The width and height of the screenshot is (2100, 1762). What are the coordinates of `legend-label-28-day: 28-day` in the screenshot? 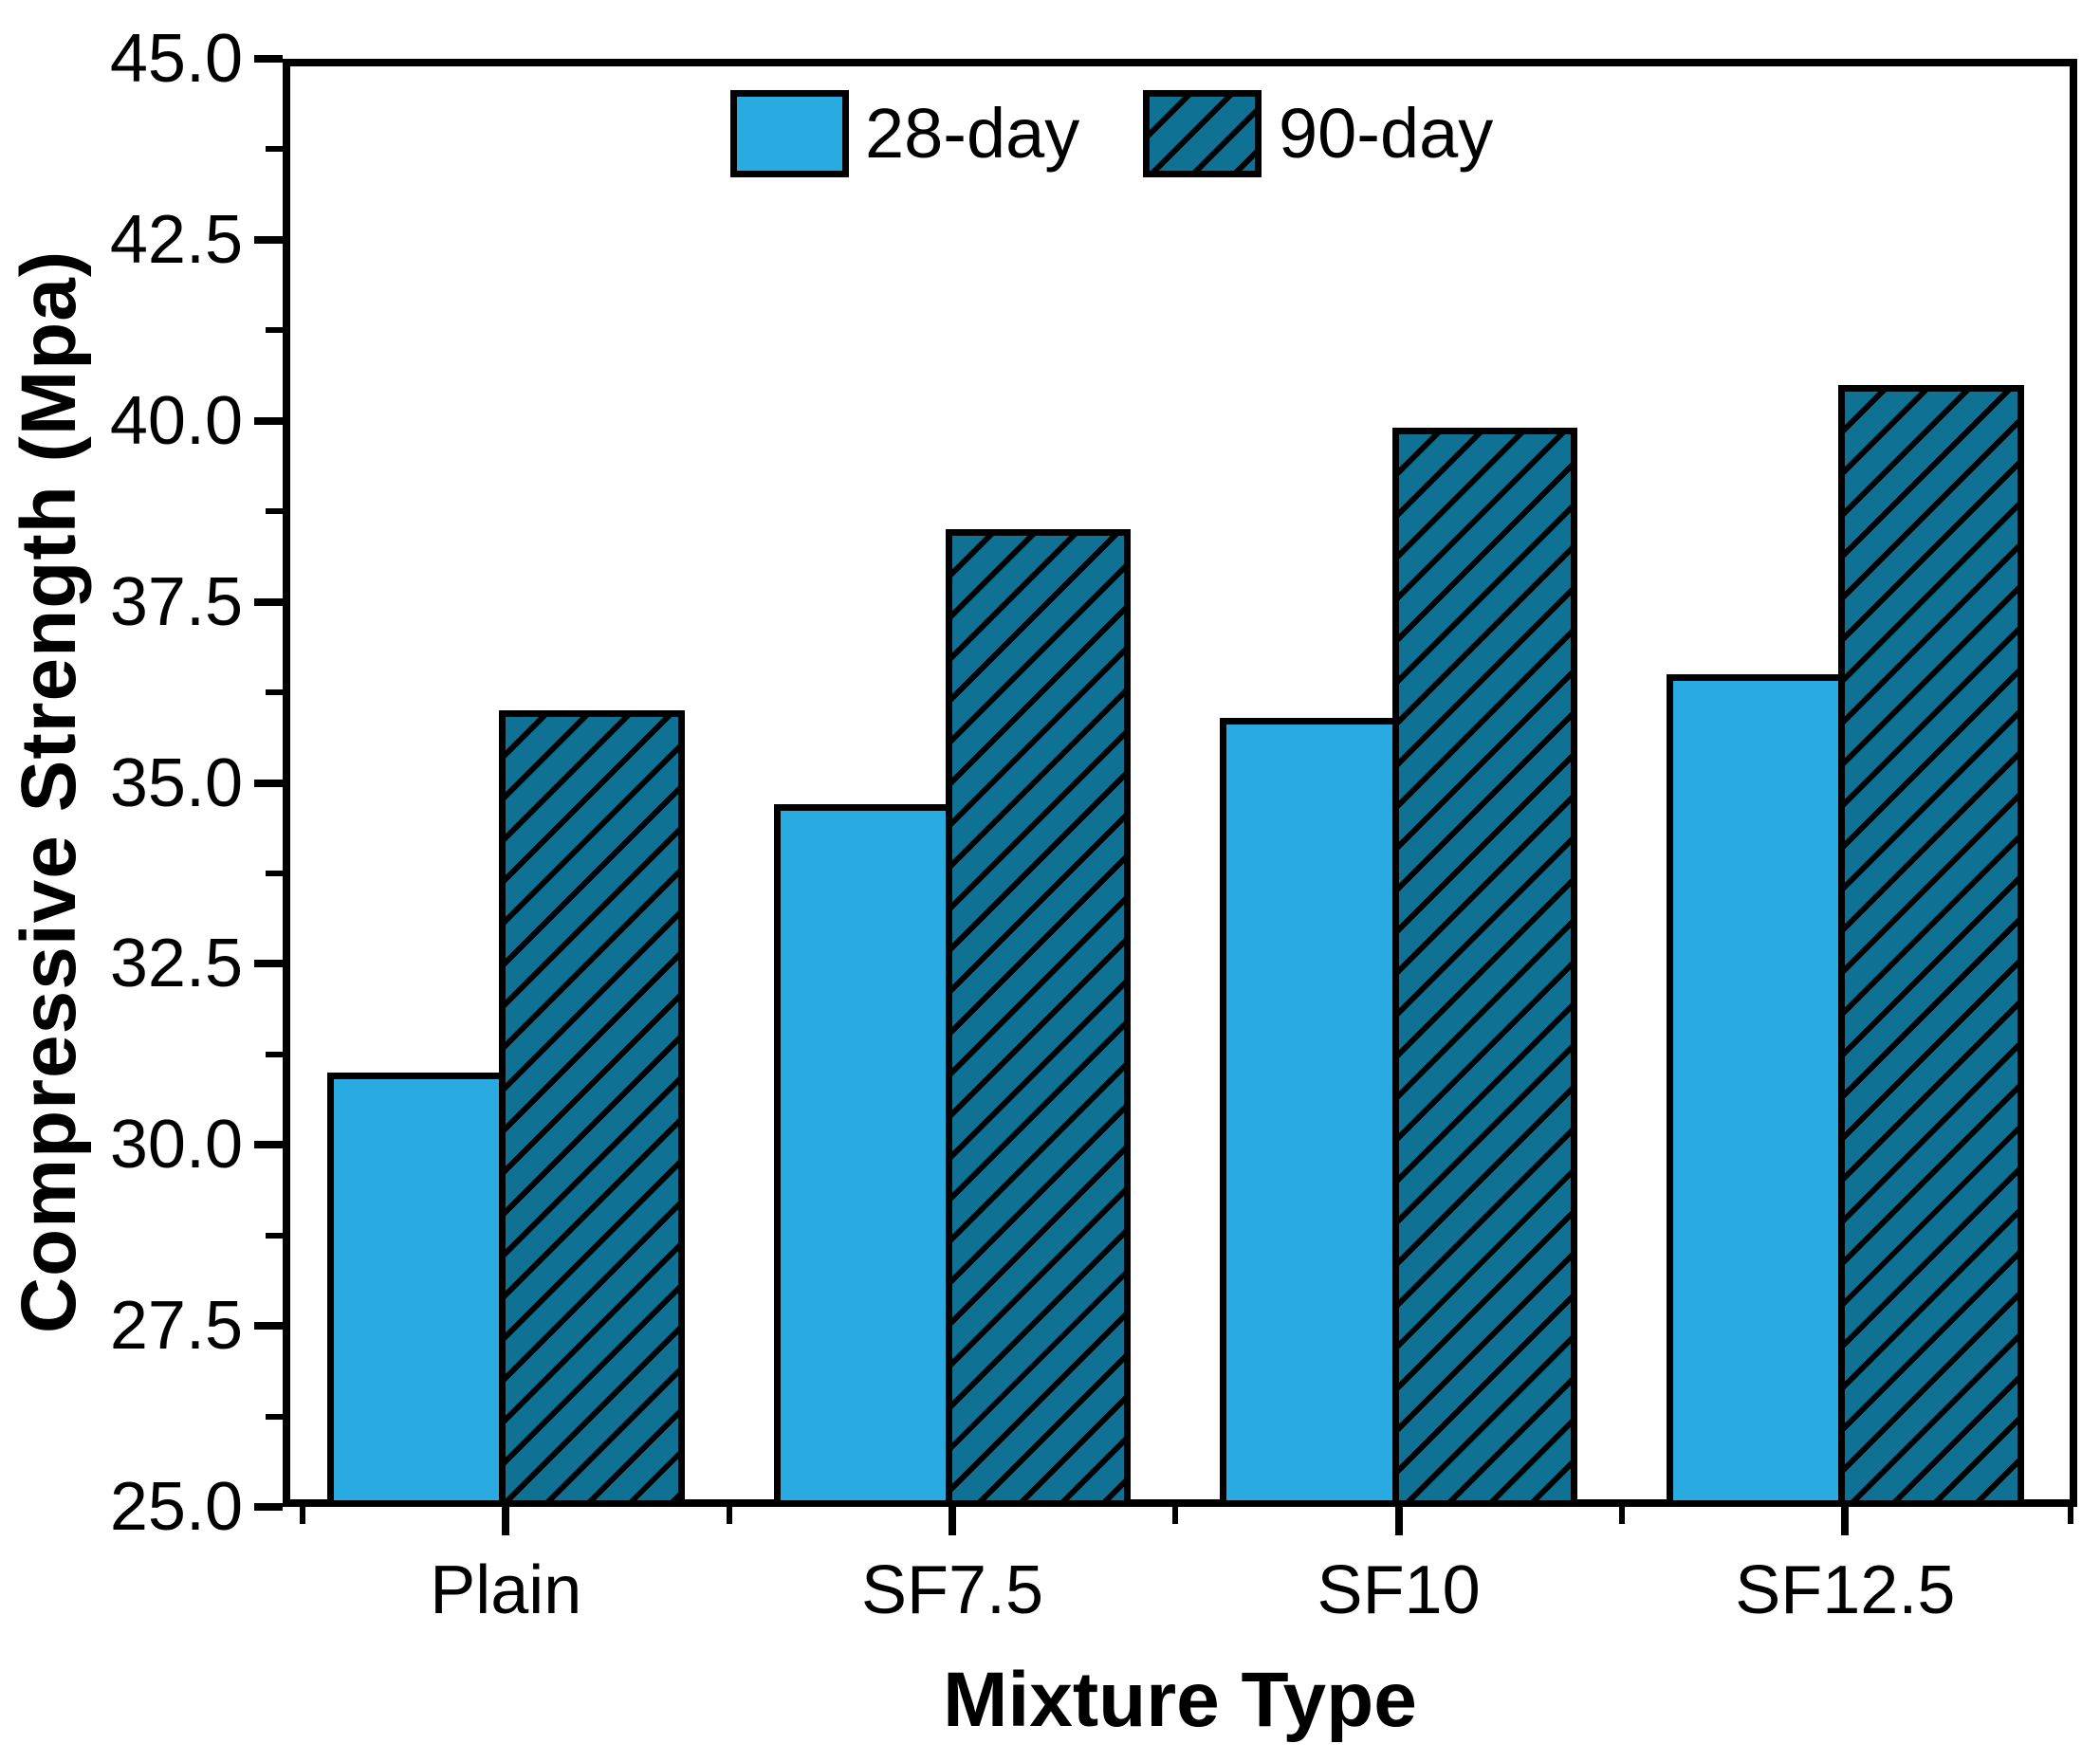 It's located at (973, 134).